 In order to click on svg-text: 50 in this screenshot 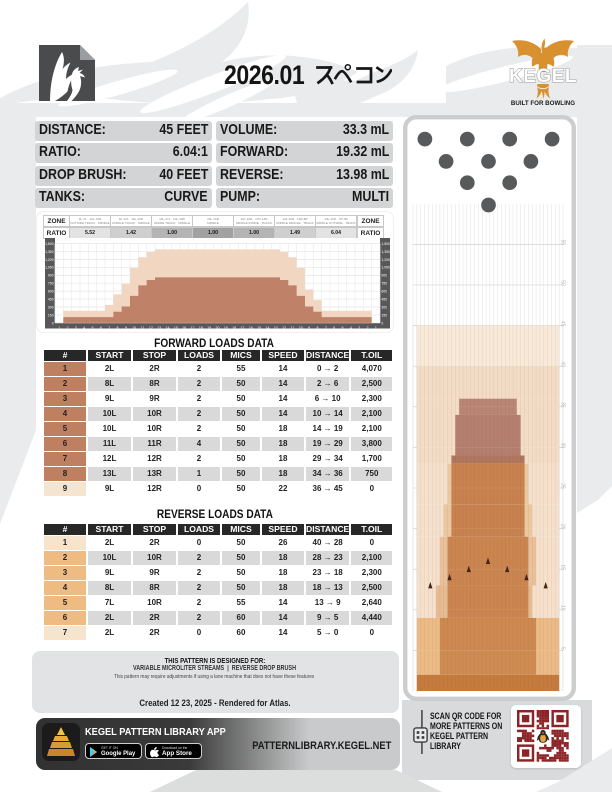, I will do `click(563, 283)`.